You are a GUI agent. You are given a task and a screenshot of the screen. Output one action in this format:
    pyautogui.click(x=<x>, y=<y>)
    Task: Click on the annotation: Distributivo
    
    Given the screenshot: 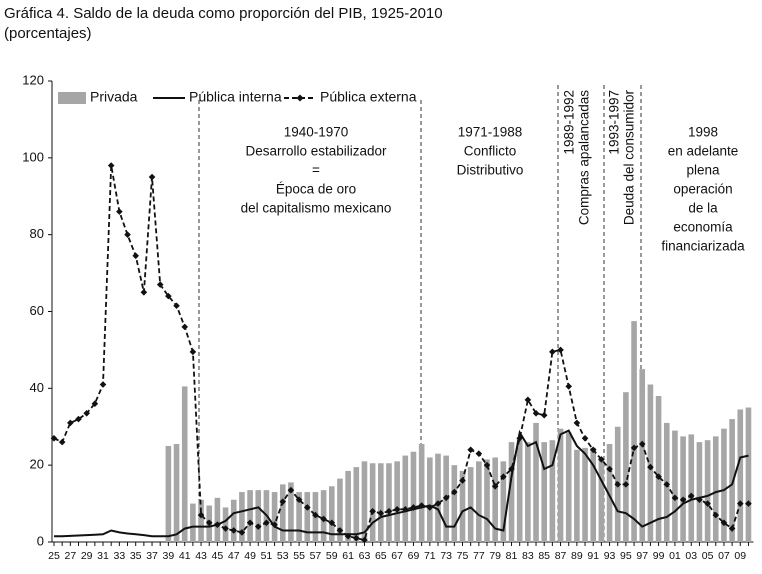 What is the action you would take?
    pyautogui.click(x=490, y=170)
    